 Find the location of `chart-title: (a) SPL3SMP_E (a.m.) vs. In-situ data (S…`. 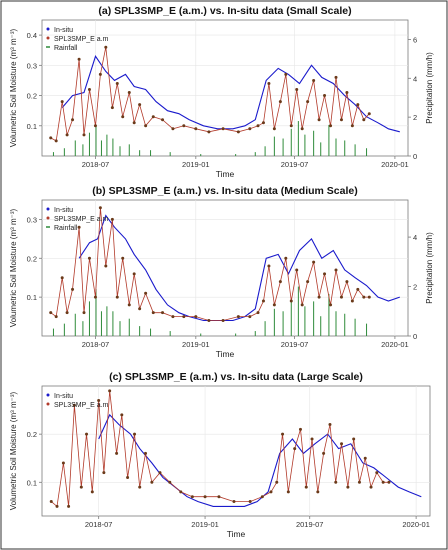

chart-title: (a) SPL3SMP_E (a.m.) vs. In-situ data (S… is located at coordinates (224, 11).